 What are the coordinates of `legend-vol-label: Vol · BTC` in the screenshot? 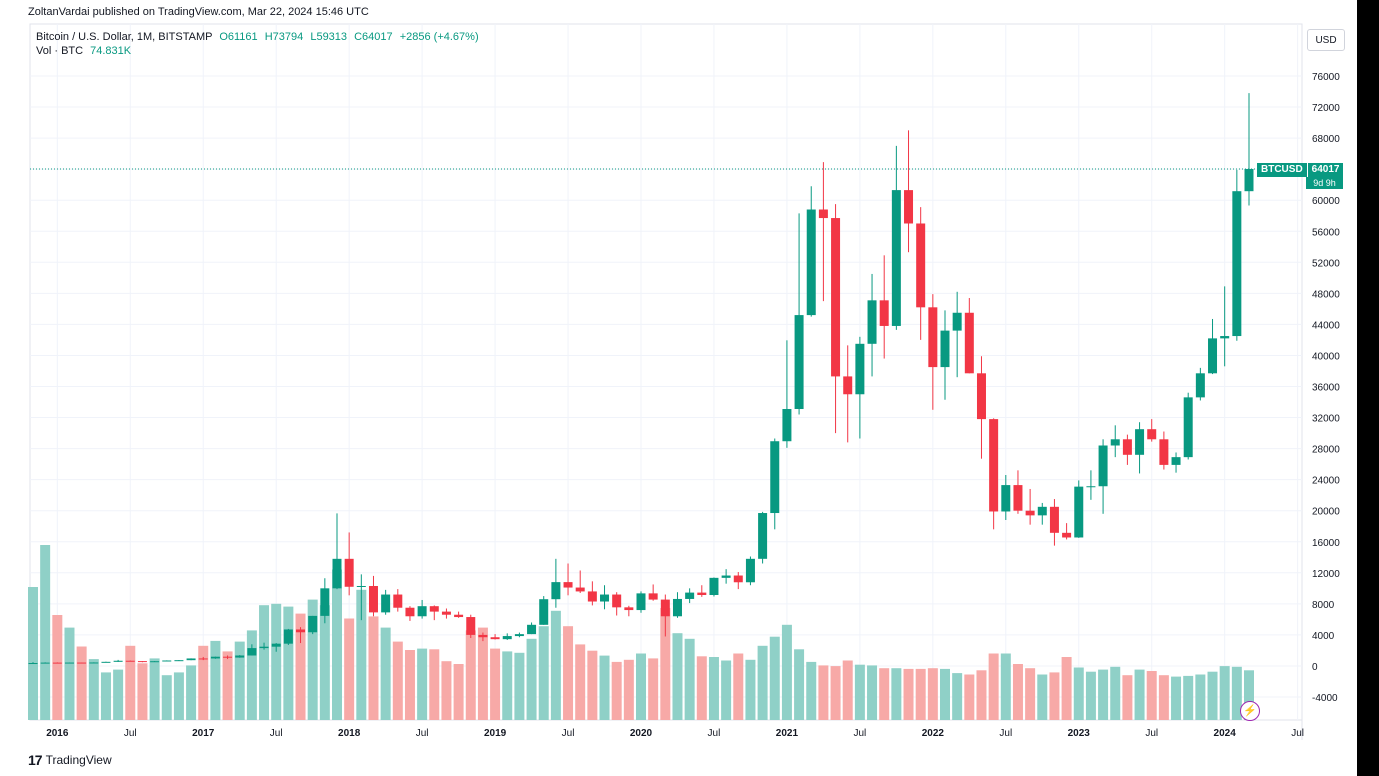 It's located at (60, 51).